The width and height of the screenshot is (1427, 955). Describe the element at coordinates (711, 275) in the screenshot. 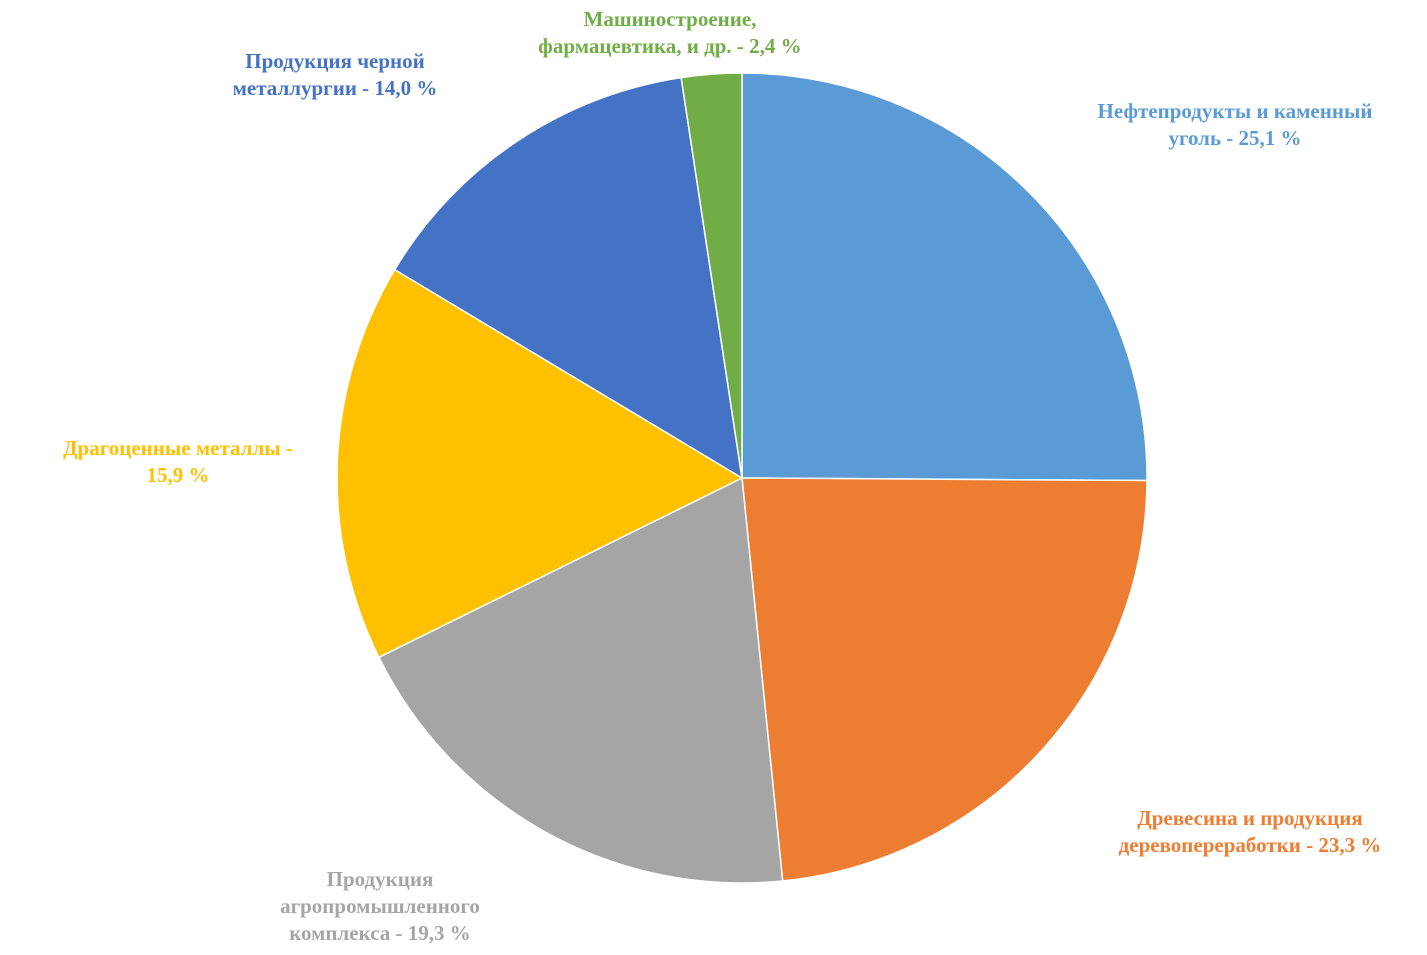

I see `pie-slice-machinery-pharma` at that location.